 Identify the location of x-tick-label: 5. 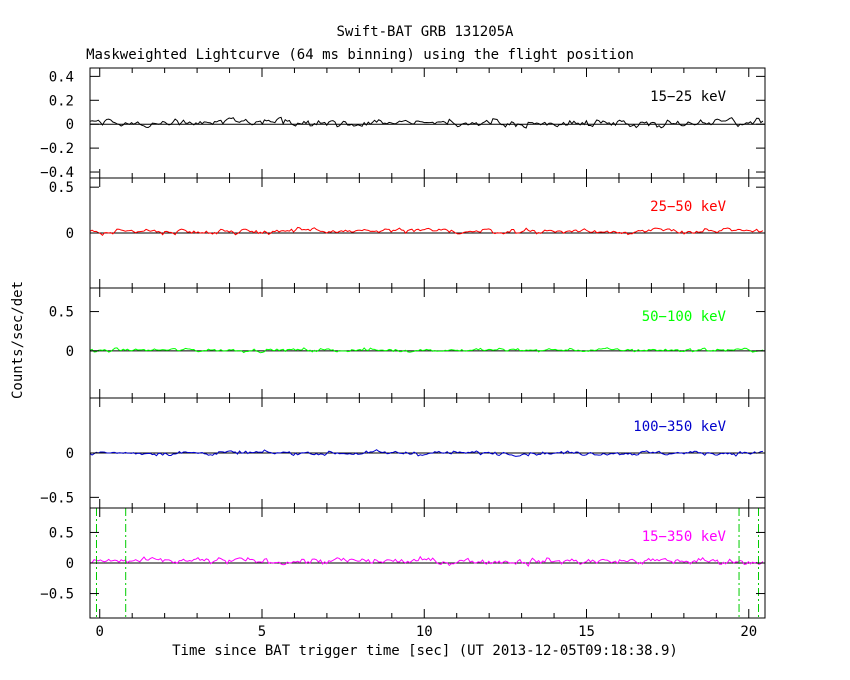
(262, 632).